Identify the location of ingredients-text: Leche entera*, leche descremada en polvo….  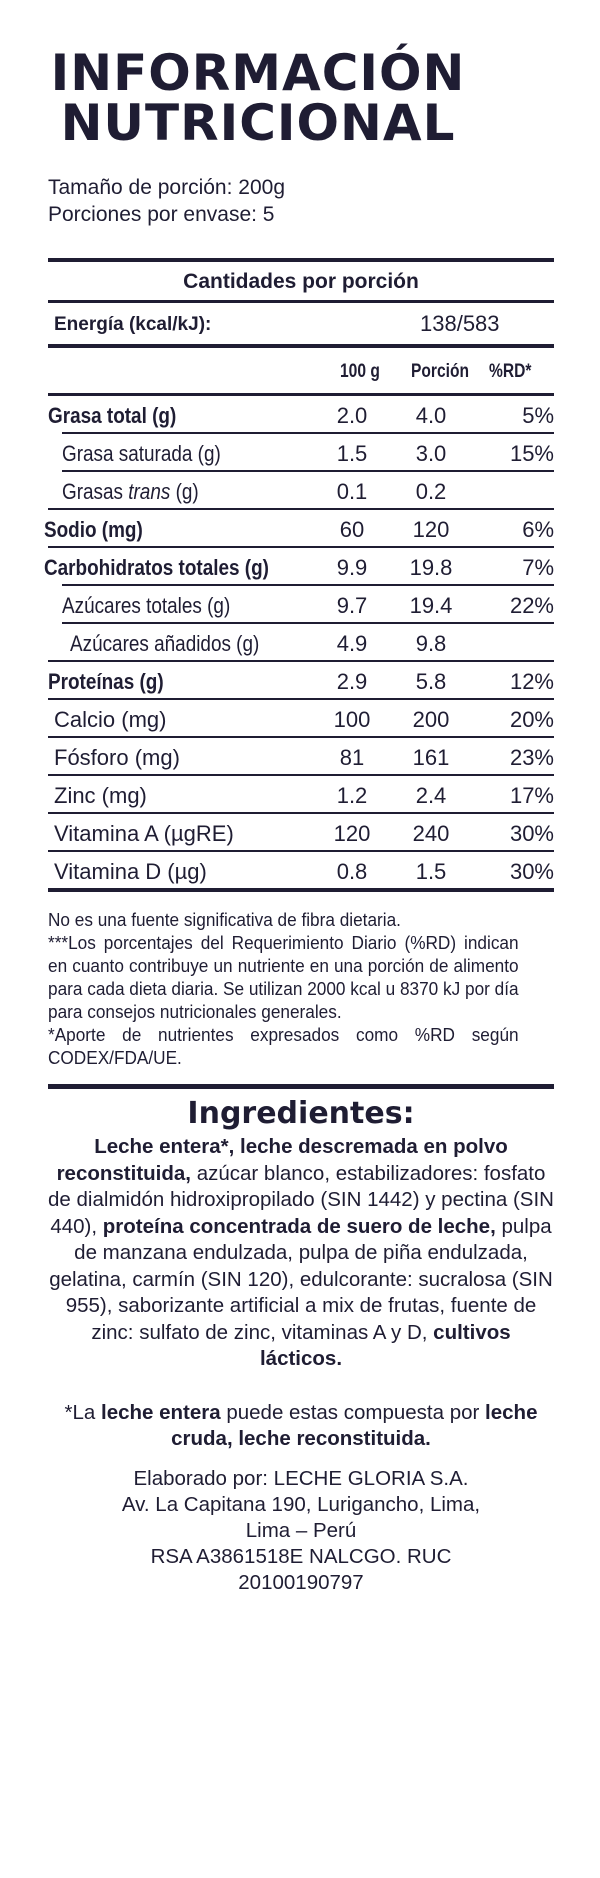
(301, 1253).